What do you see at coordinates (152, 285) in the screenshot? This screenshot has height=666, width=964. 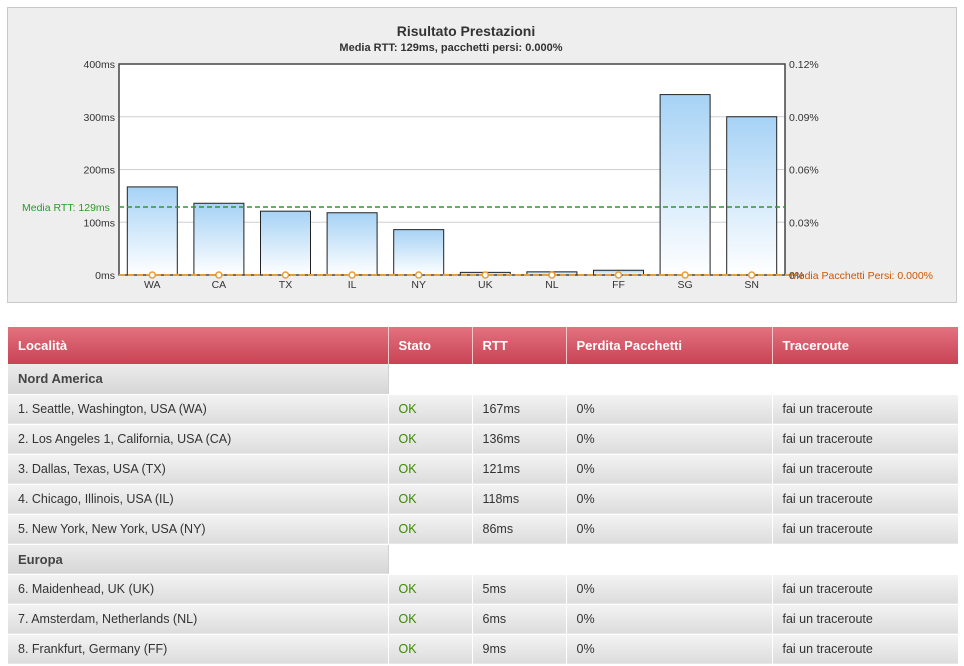 I see `x-tick-label: WA` at bounding box center [152, 285].